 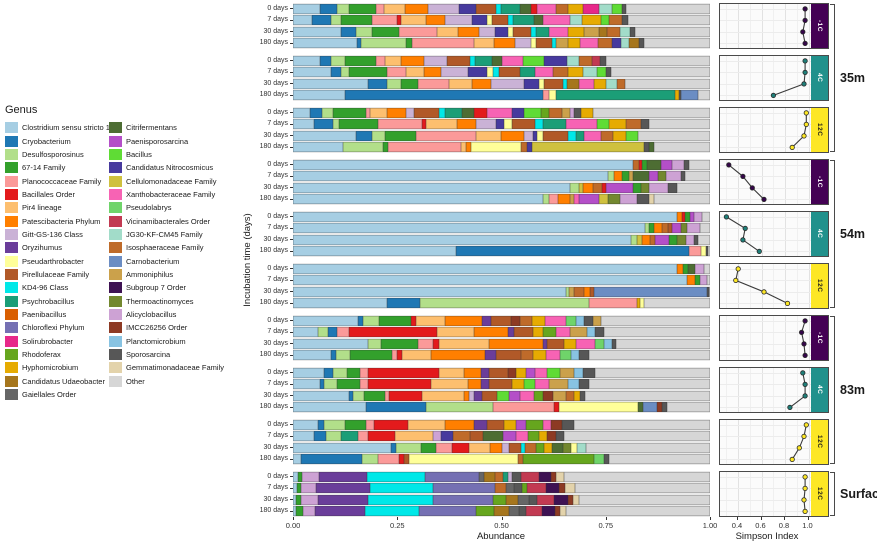 I want to click on simpson-panel: 4C, so click(x=774, y=78).